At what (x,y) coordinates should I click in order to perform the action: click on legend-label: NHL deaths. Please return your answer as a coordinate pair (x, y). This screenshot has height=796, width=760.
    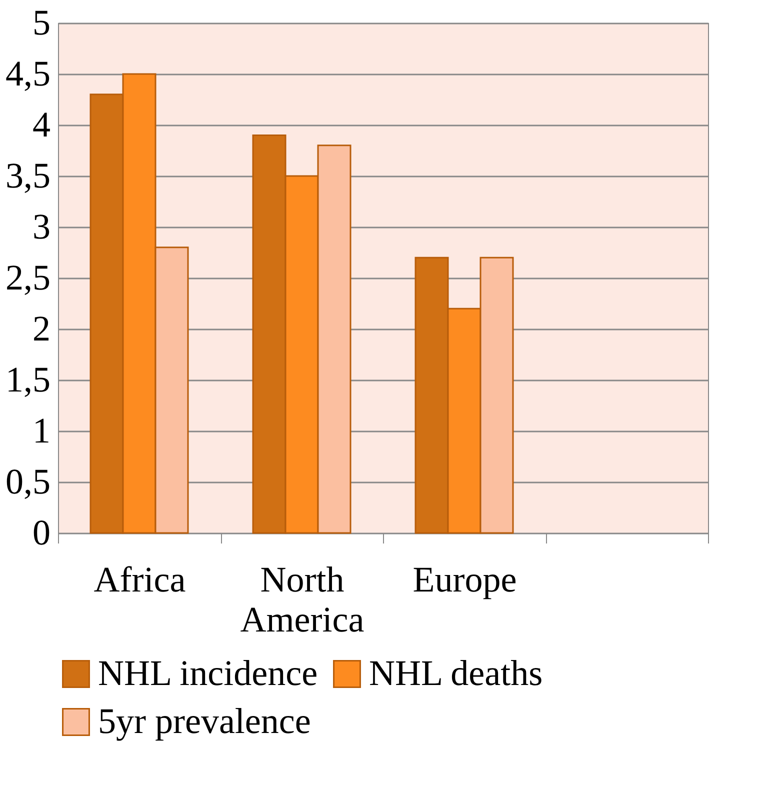
    Looking at the image, I should click on (456, 673).